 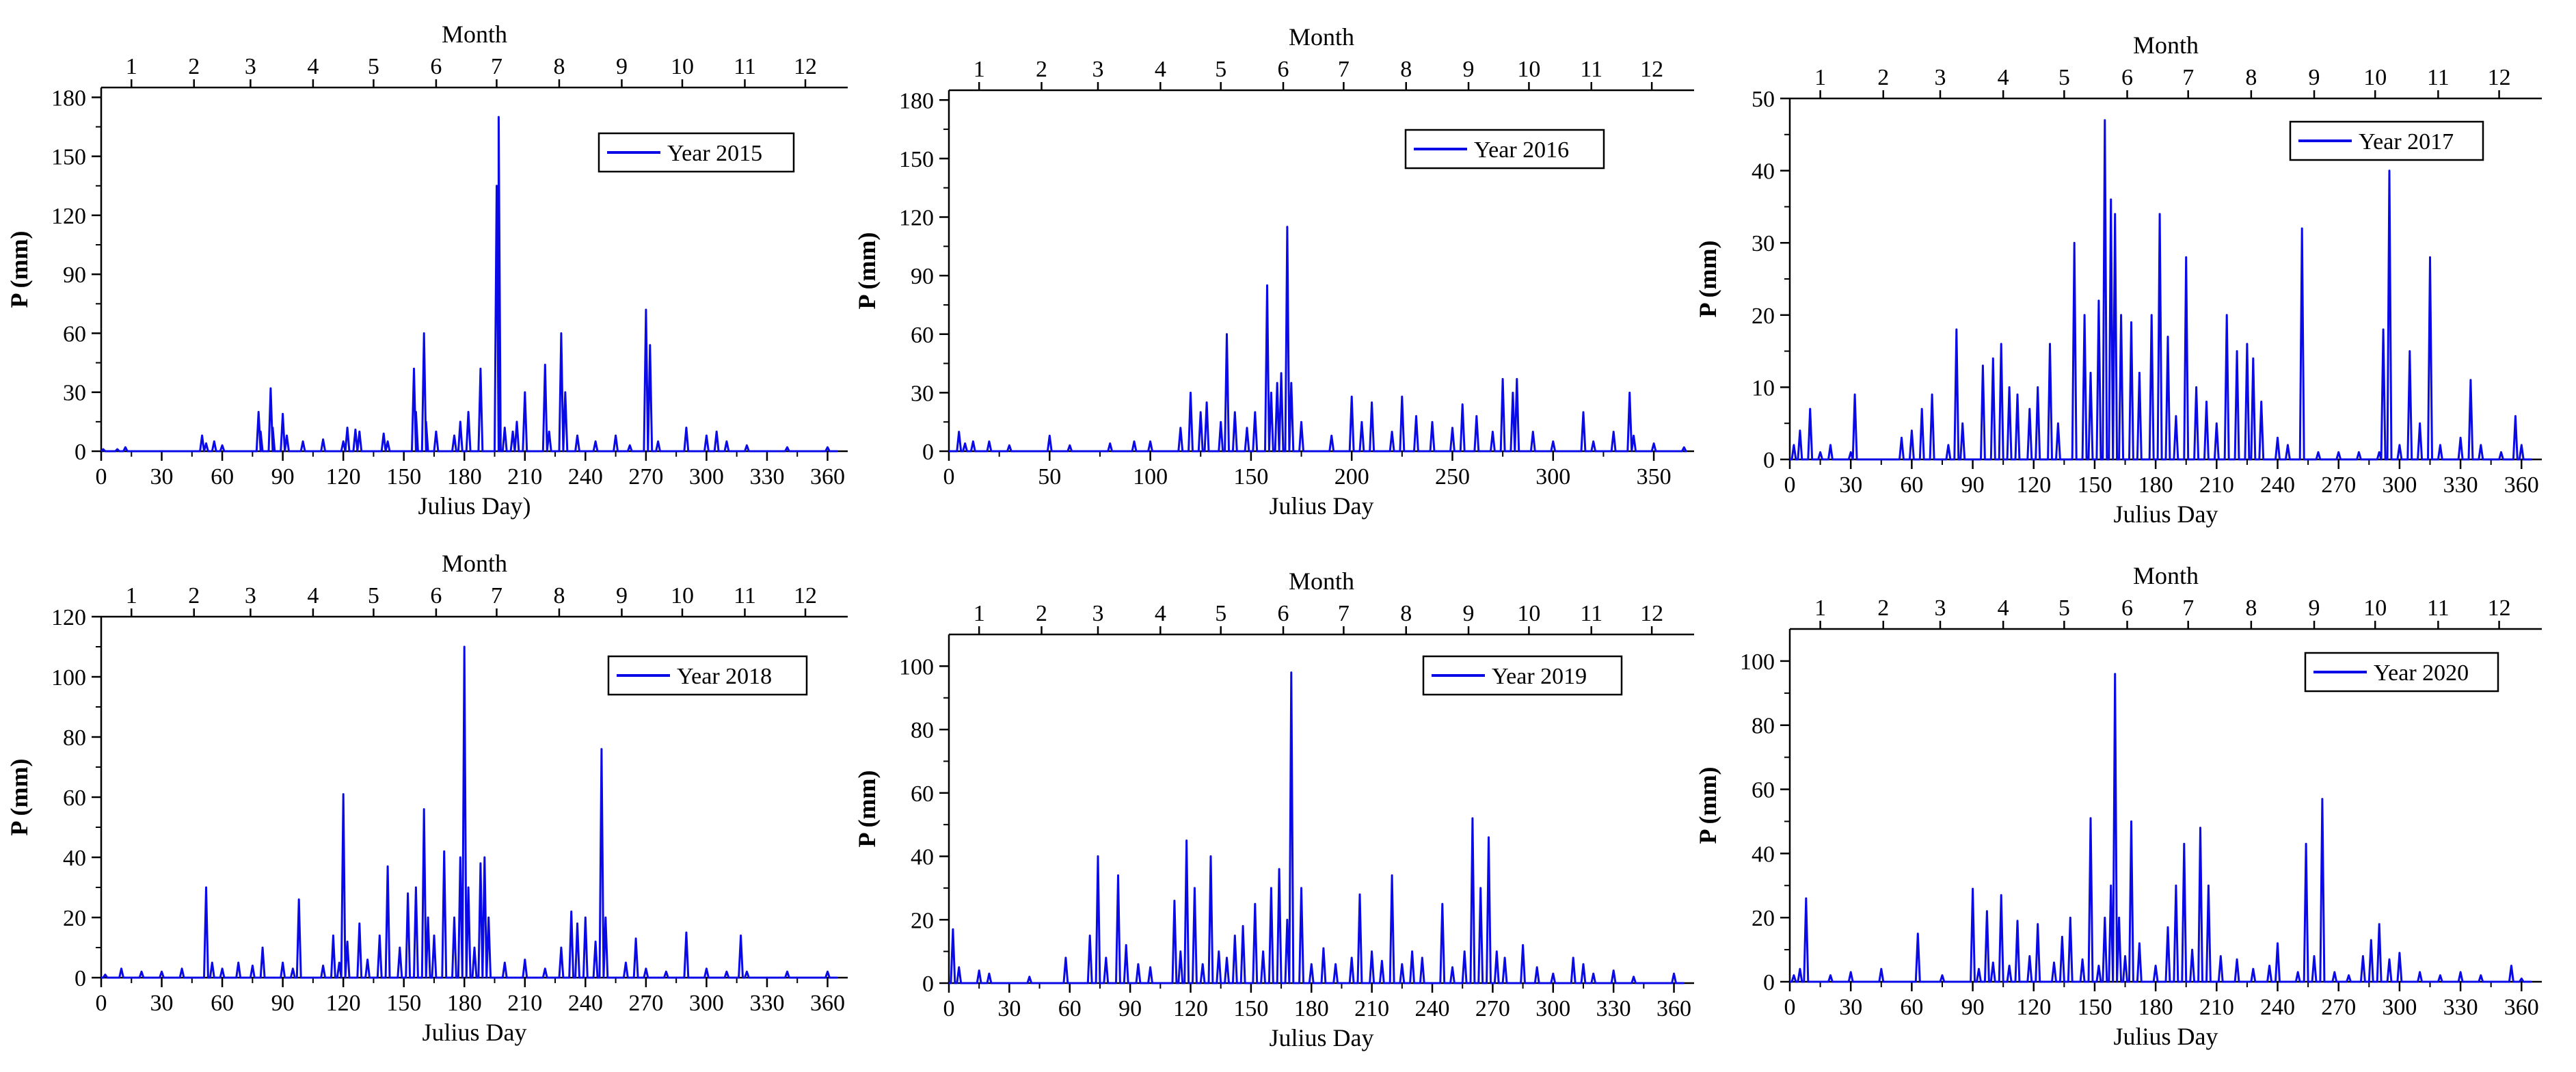 I want to click on legend: Year 2020, so click(x=2401, y=672).